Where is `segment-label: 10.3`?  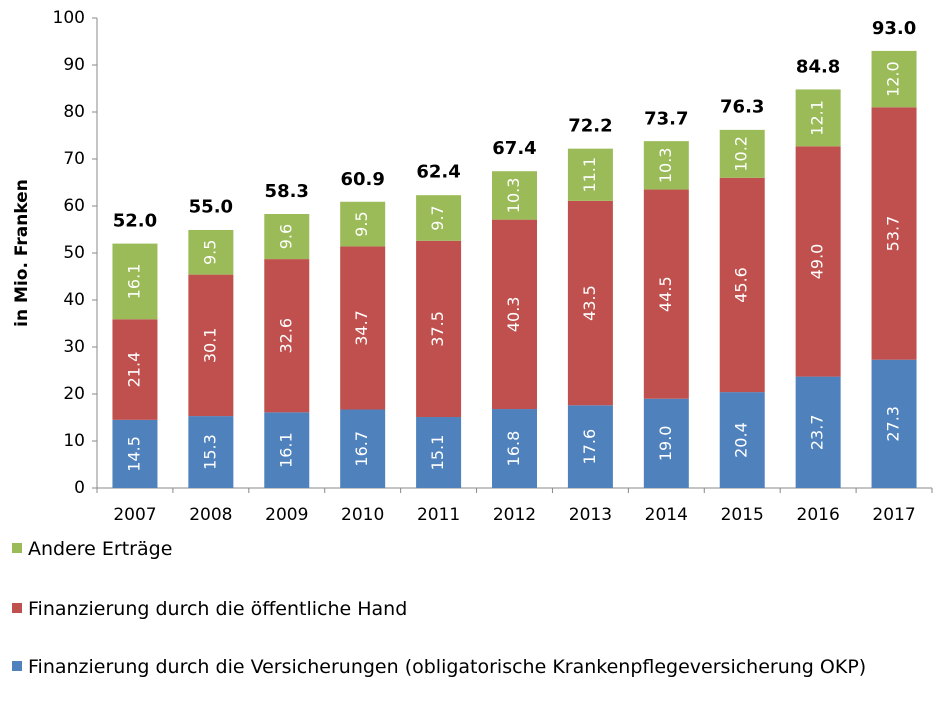 segment-label: 10.3 is located at coordinates (513, 196).